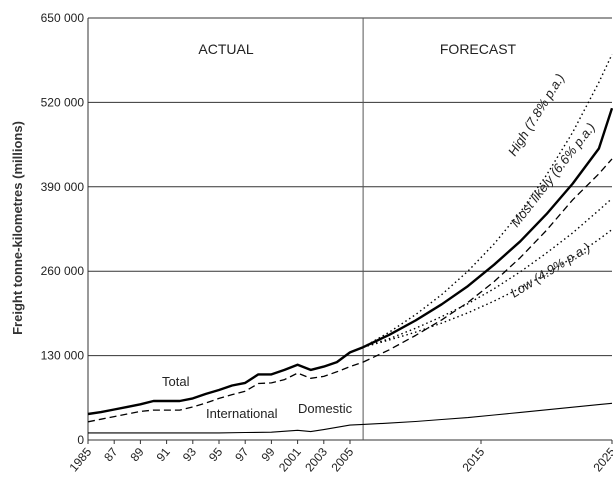 The width and height of the screenshot is (613, 491). What do you see at coordinates (63, 102) in the screenshot?
I see `y-tick-label: 520 000` at bounding box center [63, 102].